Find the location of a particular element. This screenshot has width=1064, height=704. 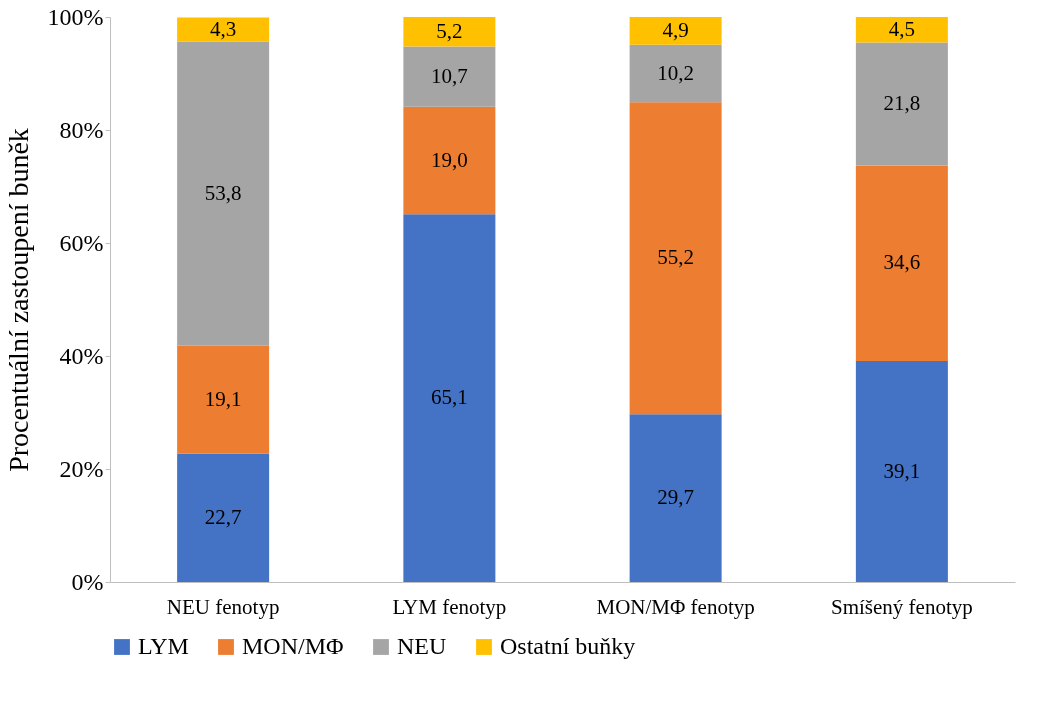

data-label: 19,1 is located at coordinates (223, 398).